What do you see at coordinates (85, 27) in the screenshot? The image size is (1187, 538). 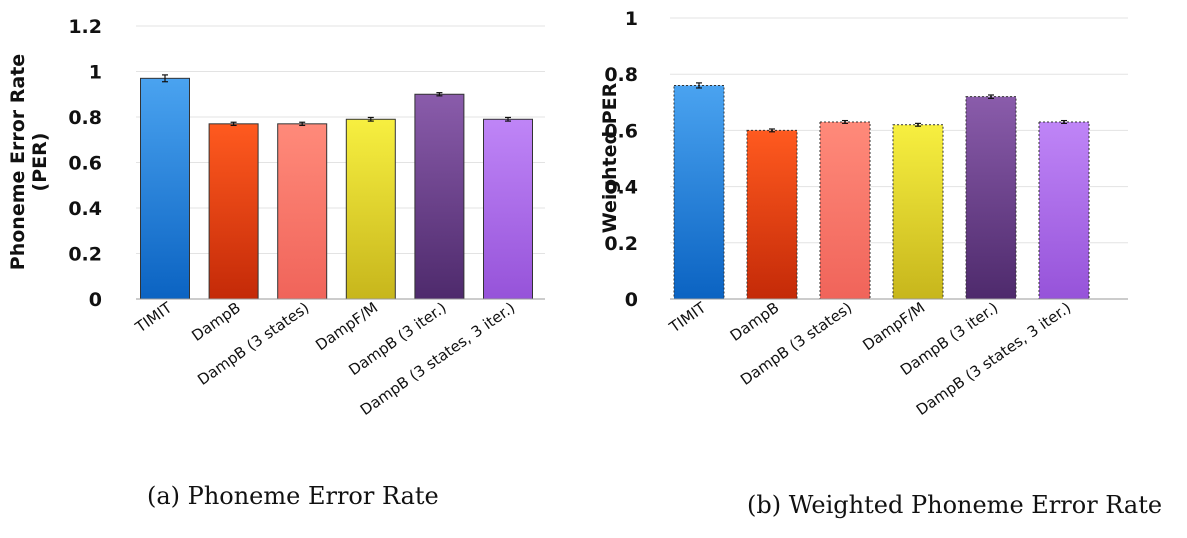 I see `y-tick-label: 1.2` at bounding box center [85, 27].